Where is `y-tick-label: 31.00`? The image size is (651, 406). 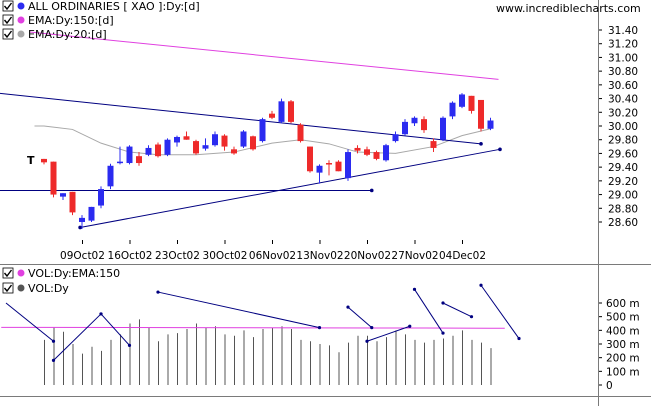 y-tick-label: 31.00 is located at coordinates (623, 58).